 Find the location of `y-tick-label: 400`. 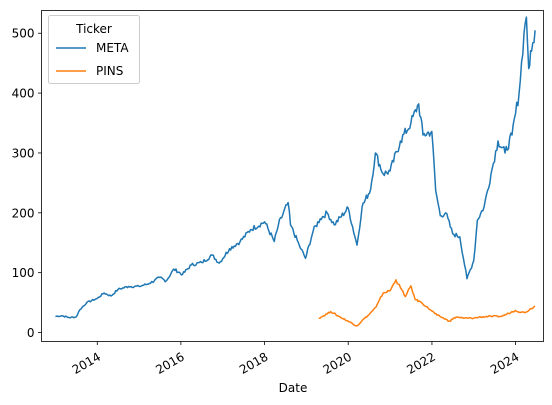

y-tick-label: 400 is located at coordinates (23, 94).